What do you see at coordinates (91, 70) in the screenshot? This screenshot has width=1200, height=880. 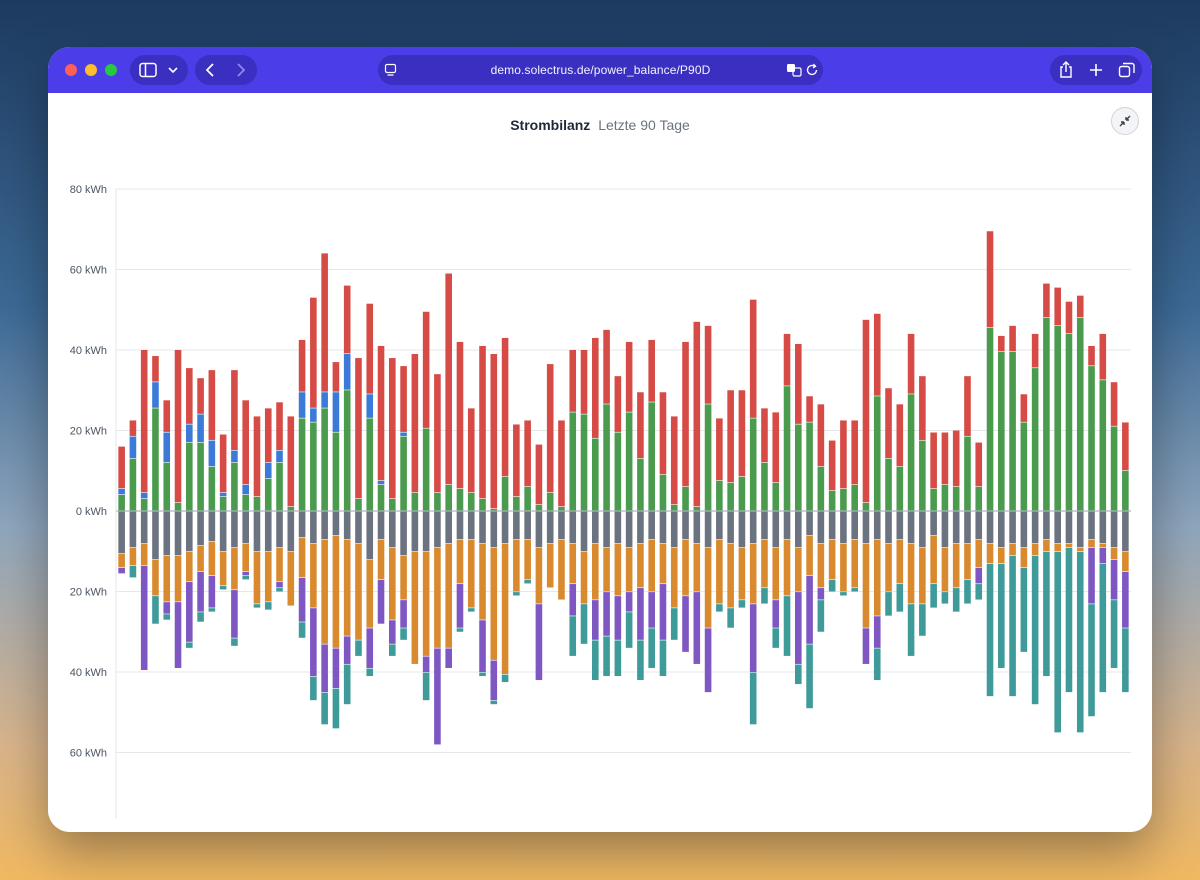 I see `minimize-window-button` at bounding box center [91, 70].